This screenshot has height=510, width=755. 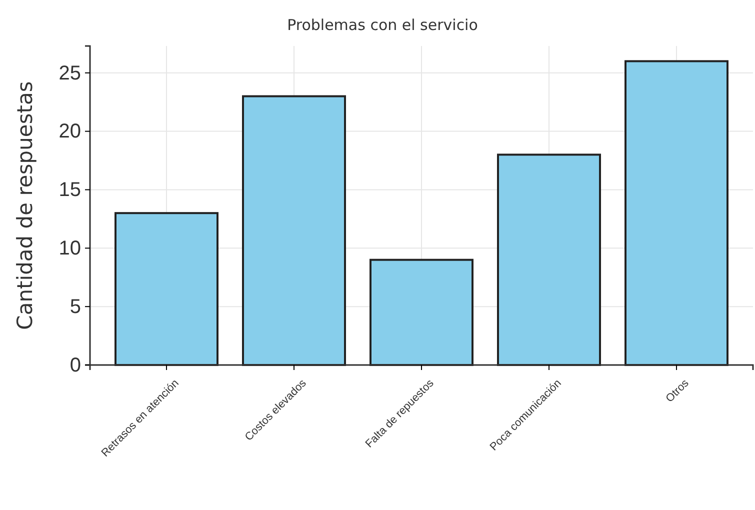 What do you see at coordinates (25, 205) in the screenshot?
I see `y-axis-title: Cantidad de respuestas` at bounding box center [25, 205].